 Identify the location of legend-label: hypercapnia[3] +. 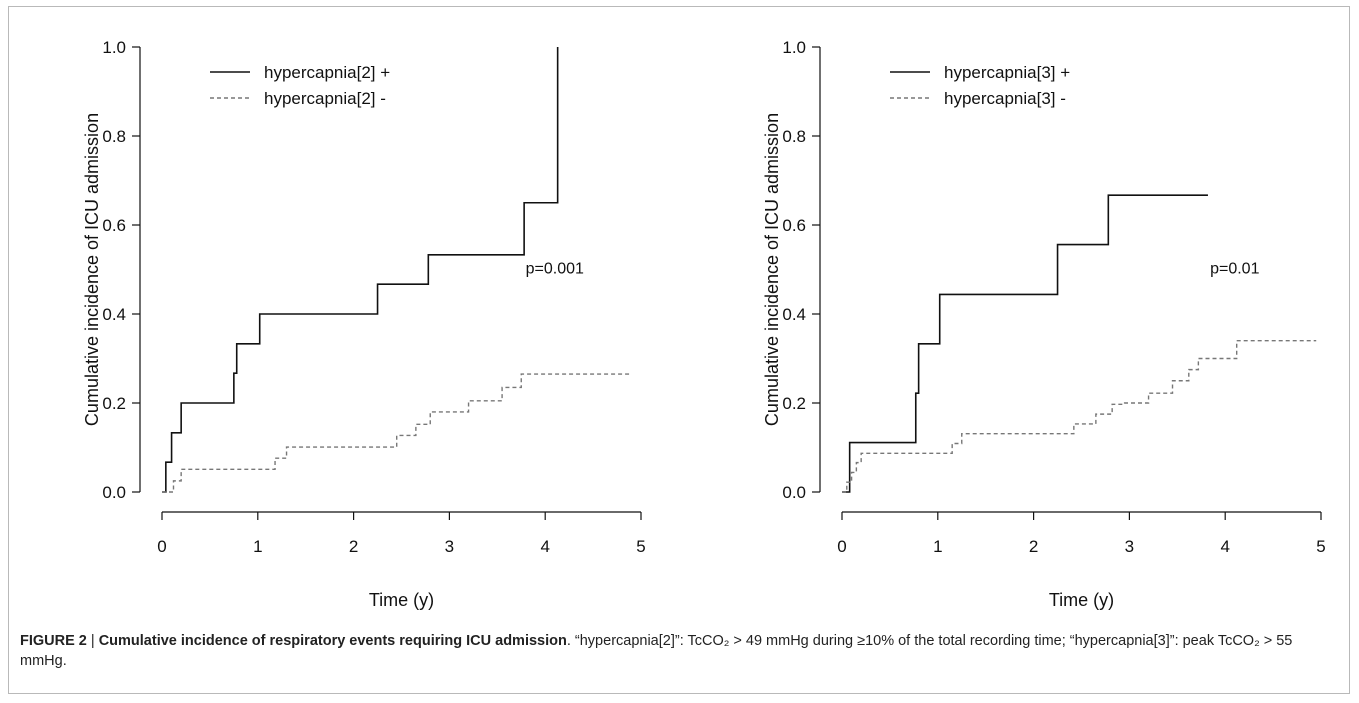
(1007, 72).